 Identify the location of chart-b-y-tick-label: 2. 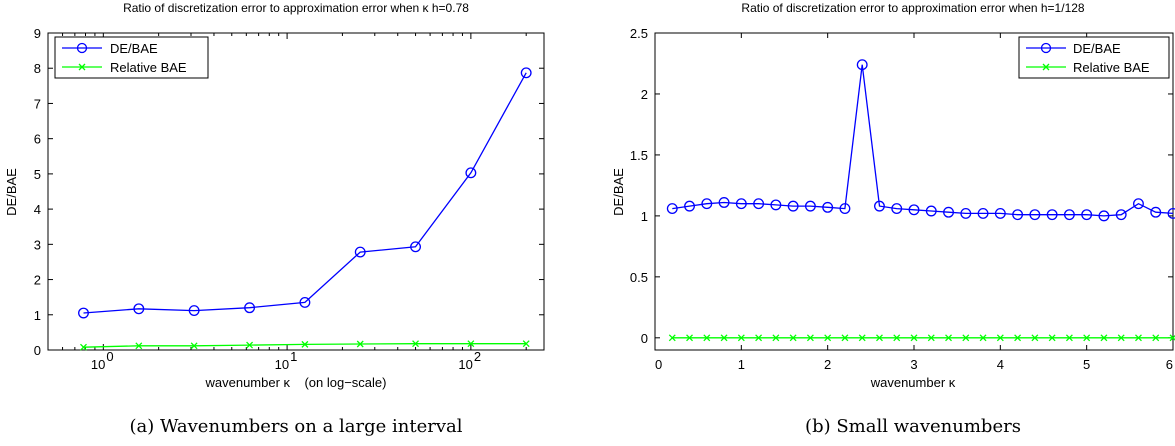
(644, 94).